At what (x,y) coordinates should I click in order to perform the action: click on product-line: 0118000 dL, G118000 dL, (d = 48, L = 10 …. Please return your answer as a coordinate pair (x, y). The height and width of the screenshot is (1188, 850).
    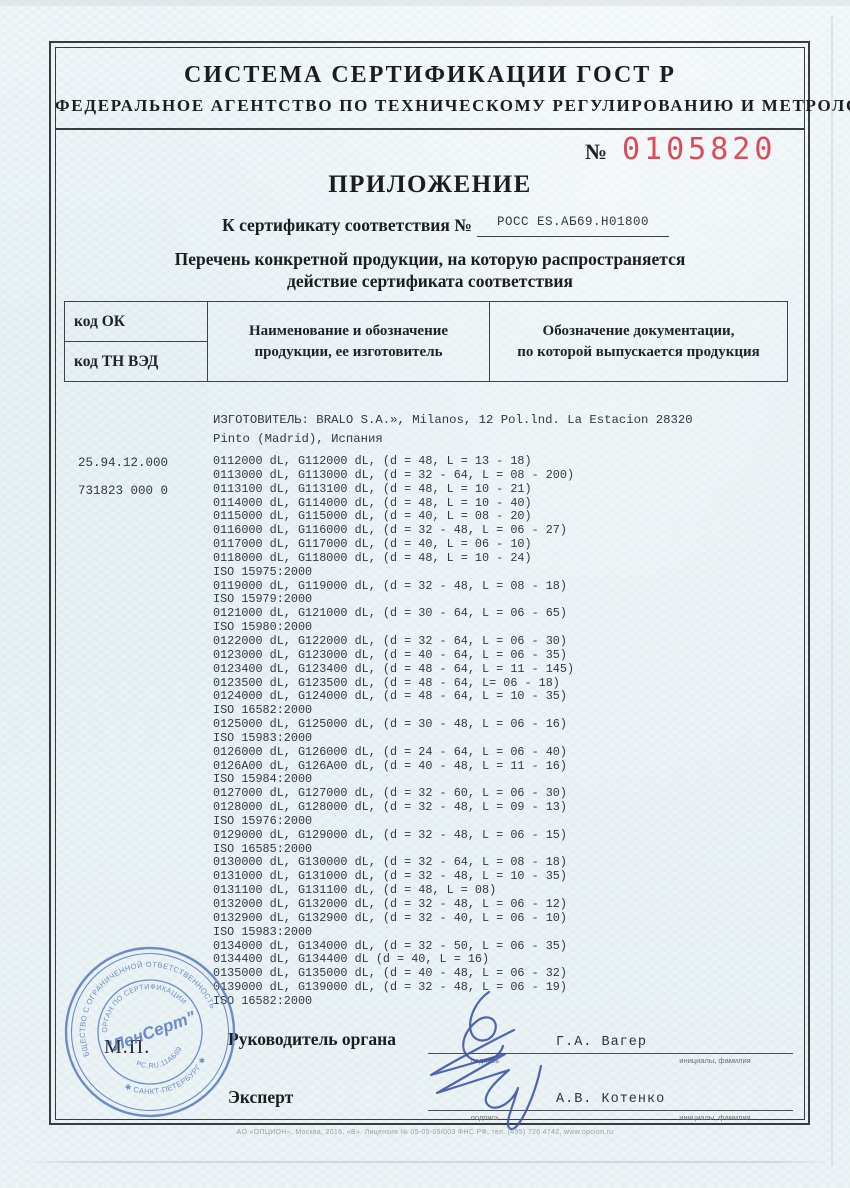
    Looking at the image, I should click on (372, 557).